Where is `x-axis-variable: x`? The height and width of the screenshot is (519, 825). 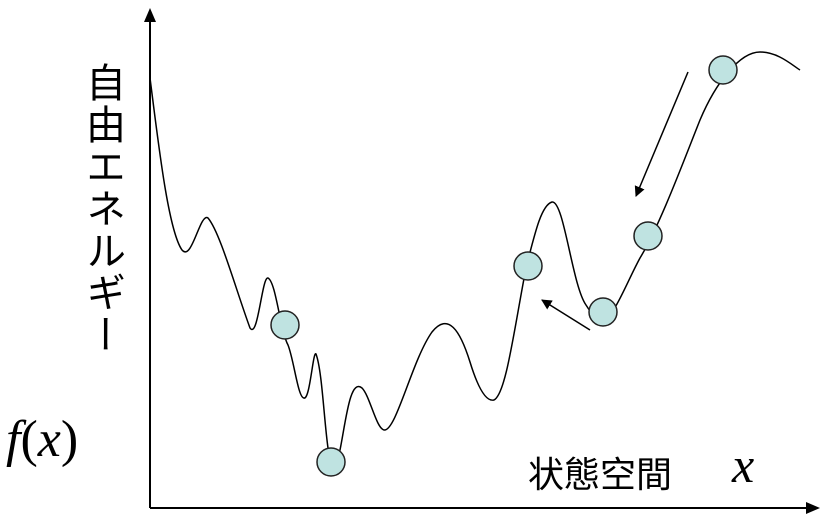
x-axis-variable: x is located at coordinates (743, 465).